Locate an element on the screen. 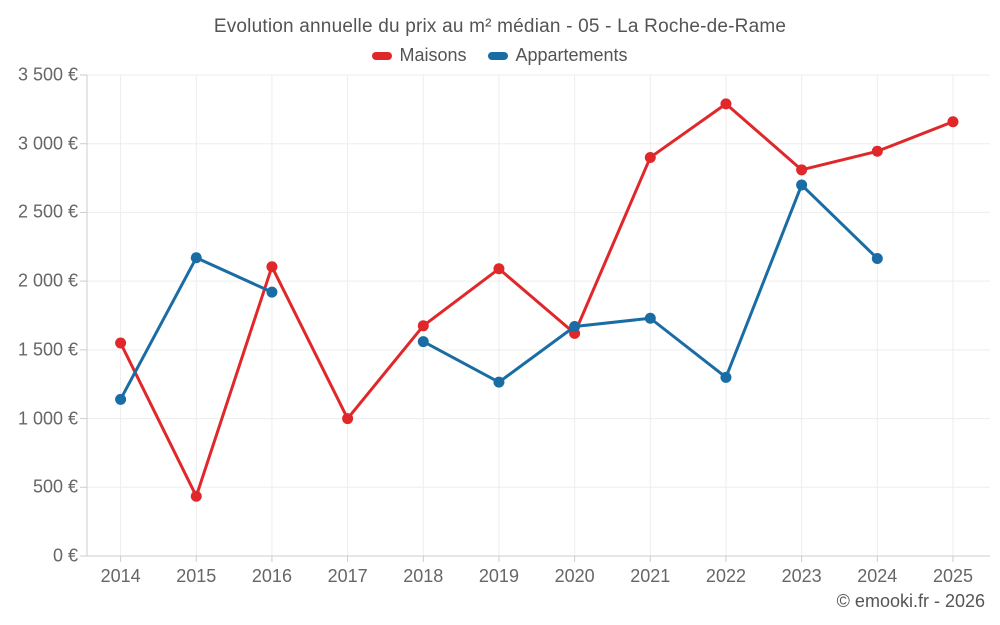 This screenshot has width=1000, height=625. x-axis-tick-label: 2022 is located at coordinates (725, 576).